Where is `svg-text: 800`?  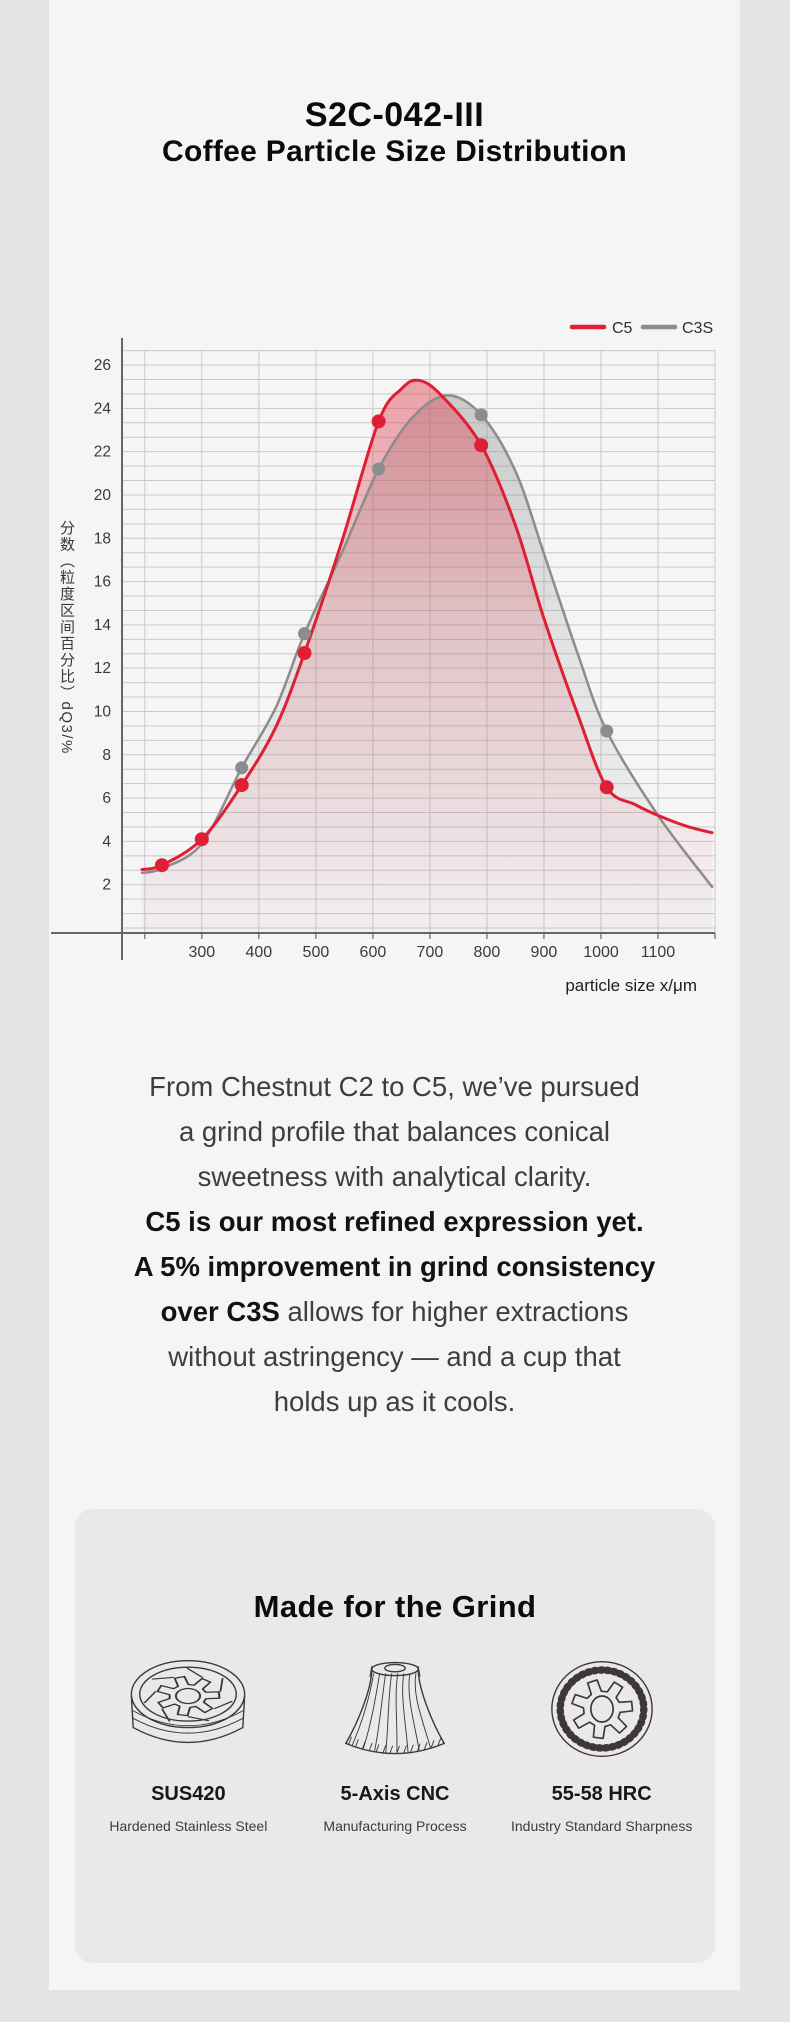 svg-text: 800 is located at coordinates (487, 952).